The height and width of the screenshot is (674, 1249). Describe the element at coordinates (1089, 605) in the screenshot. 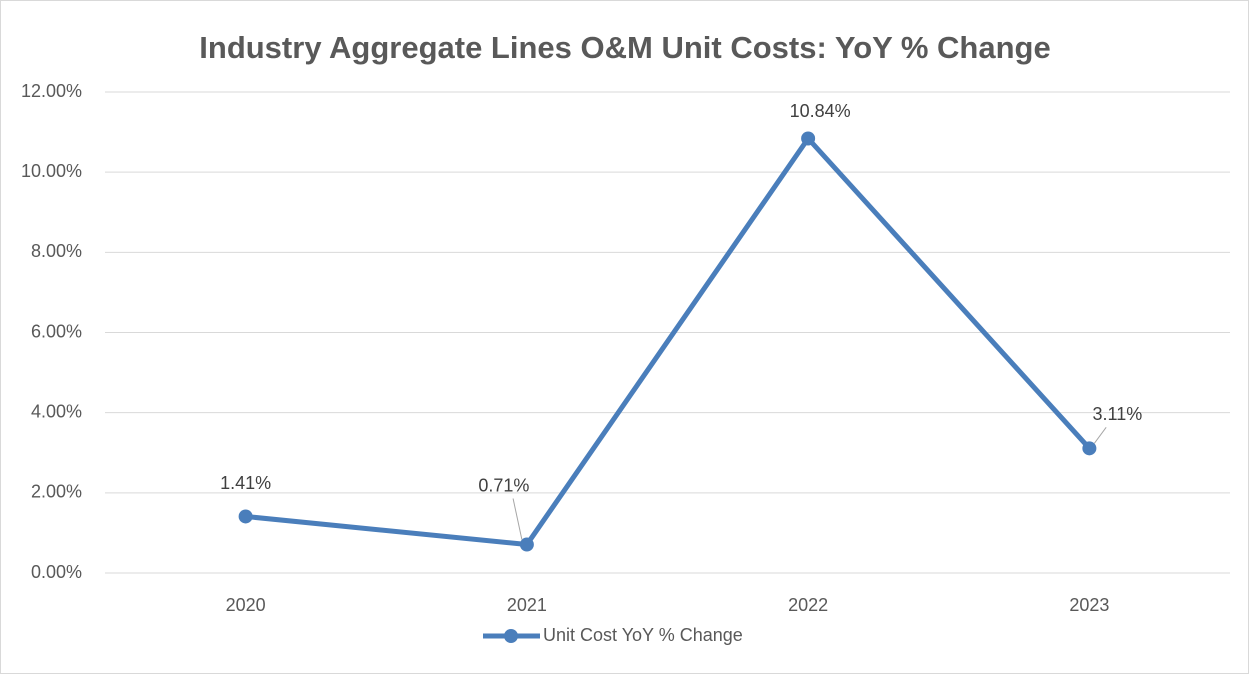

I see `x-tick-label: 2023` at that location.